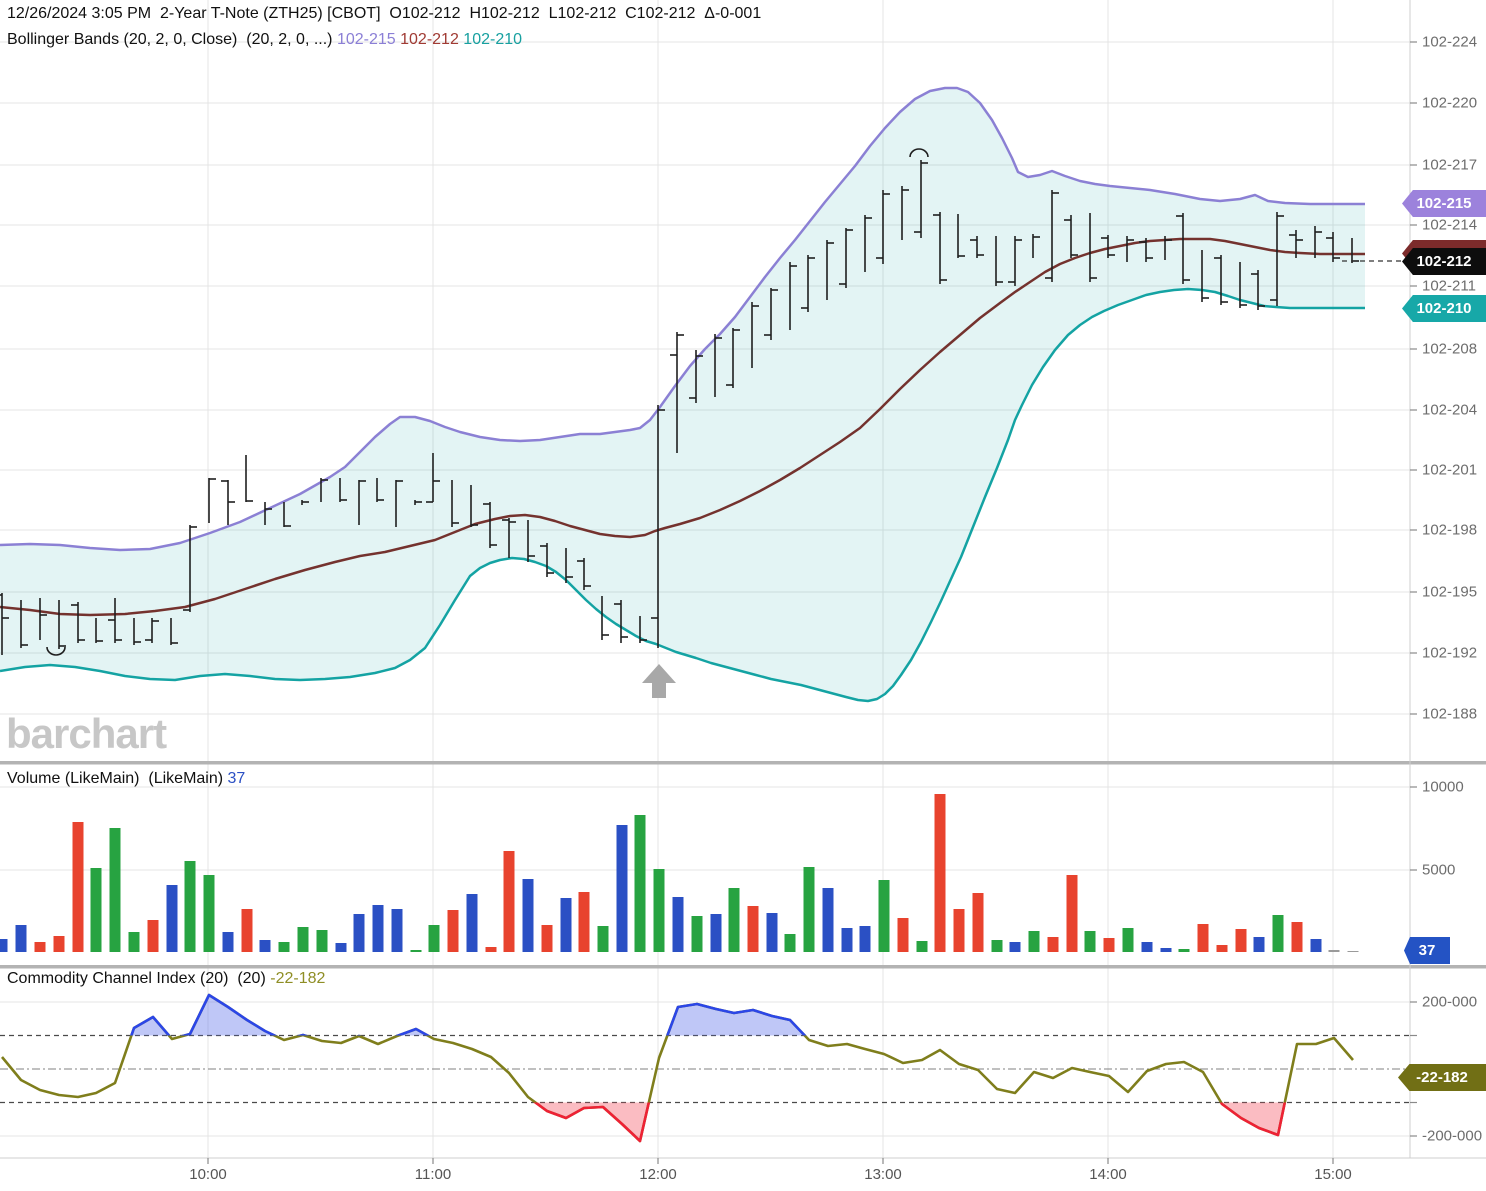  What do you see at coordinates (86, 733) in the screenshot?
I see `barchart-logo: barchart` at bounding box center [86, 733].